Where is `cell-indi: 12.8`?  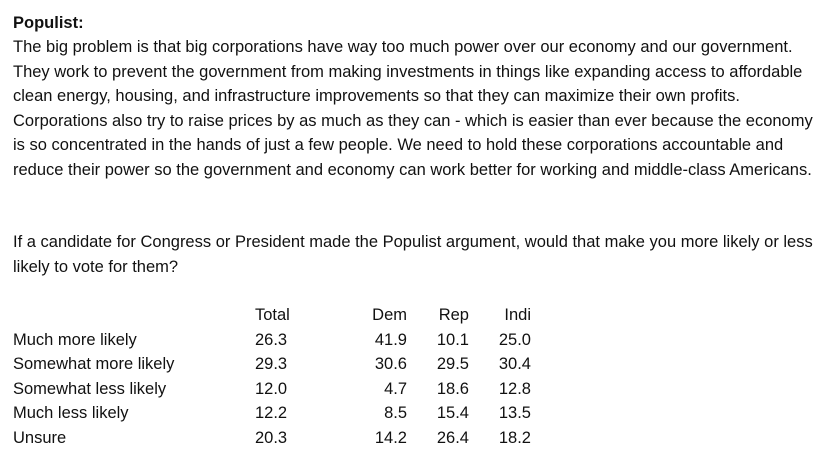
cell-indi: 12.8 is located at coordinates (514, 388).